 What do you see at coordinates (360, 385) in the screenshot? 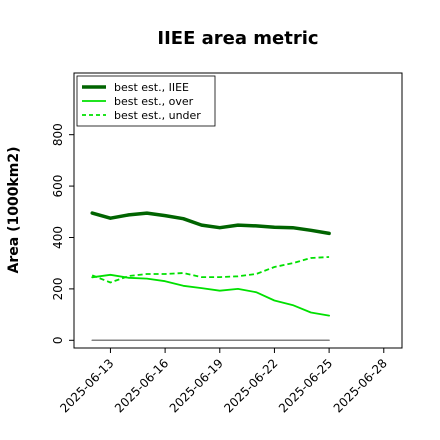
I see `x-tick-label: 2025-06-28` at bounding box center [360, 385].